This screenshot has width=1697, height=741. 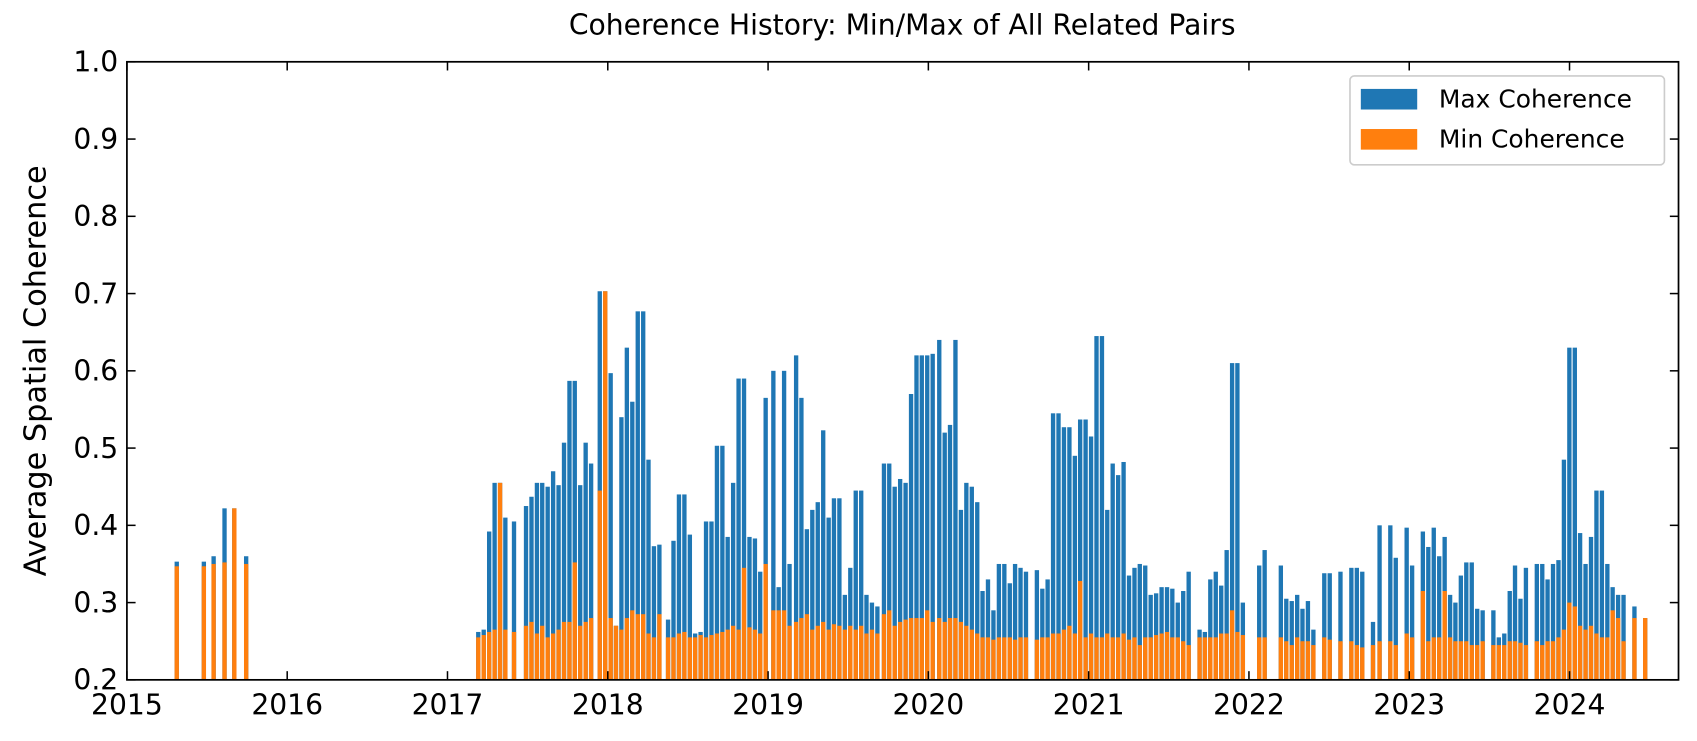 I want to click on x-tick-label: 2020, so click(x=928, y=705).